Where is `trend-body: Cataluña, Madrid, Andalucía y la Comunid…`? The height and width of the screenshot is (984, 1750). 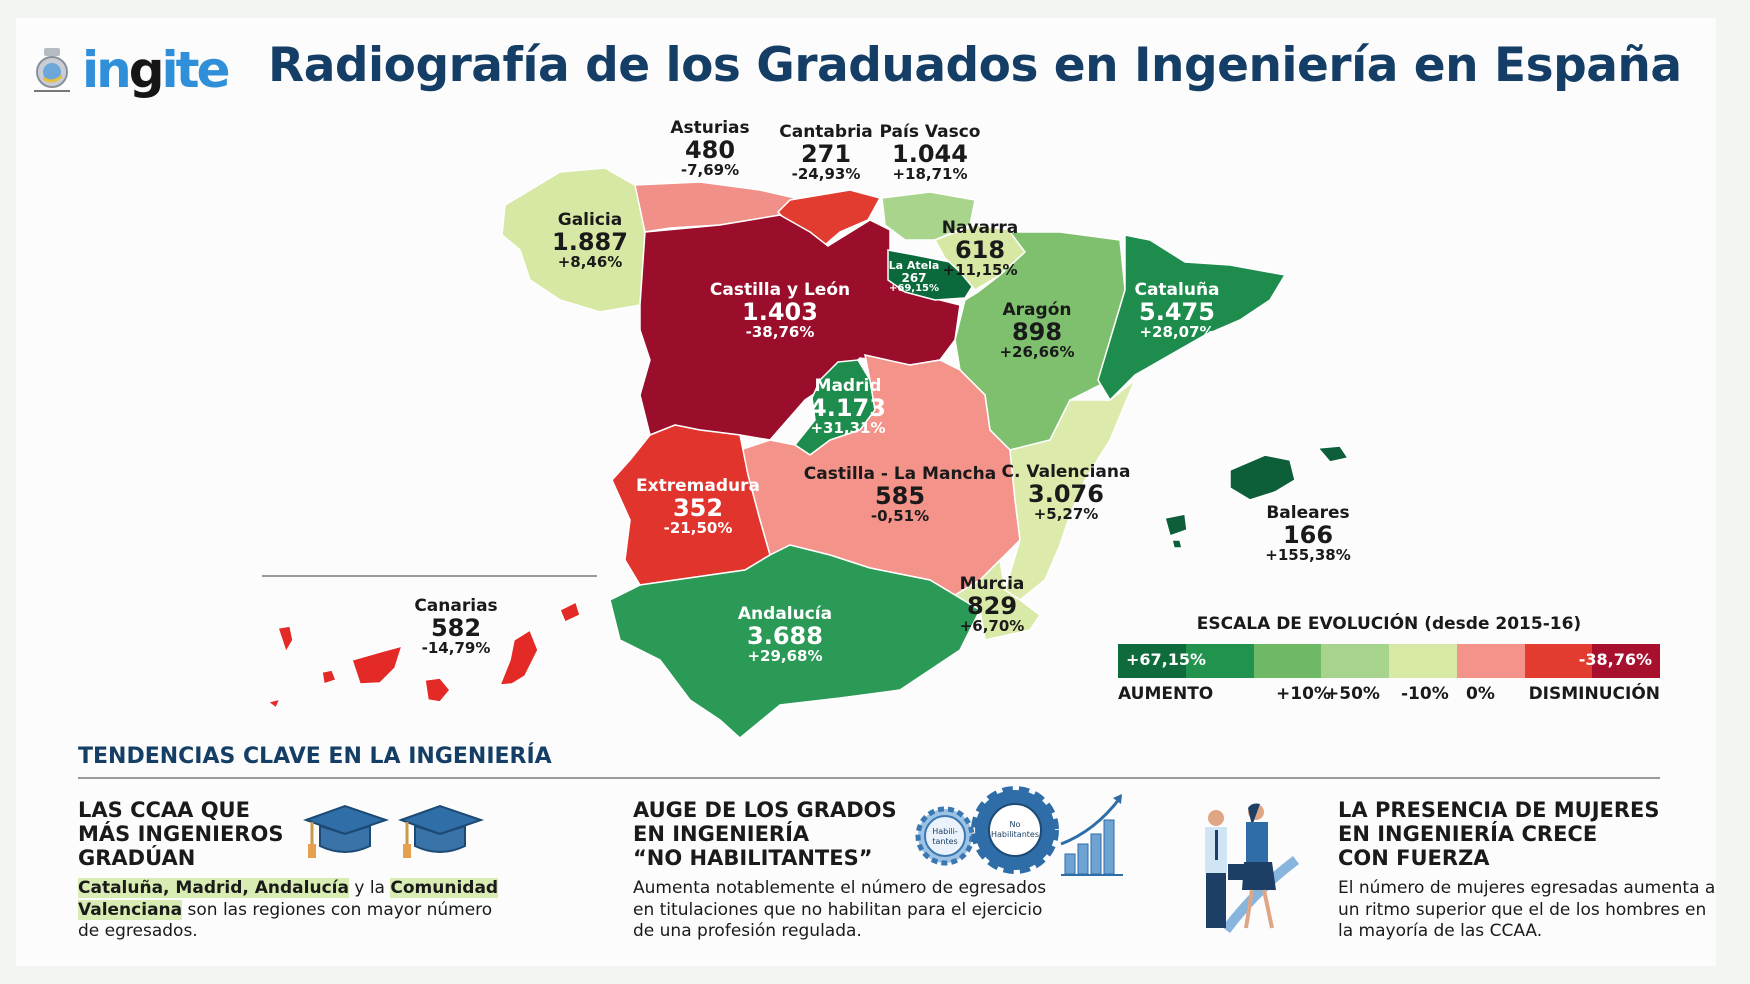 trend-body: Cataluña, Madrid, Andalucía y la Comunid… is located at coordinates (288, 909).